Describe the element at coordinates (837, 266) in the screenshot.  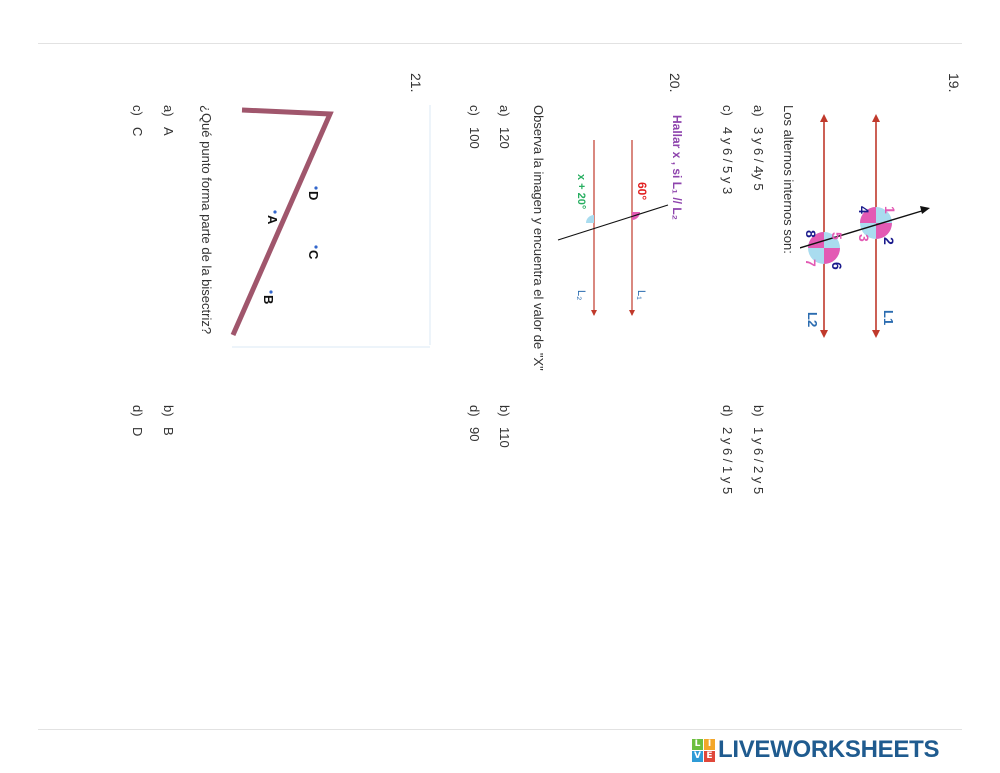
I see `svg-text: 6` at that location.